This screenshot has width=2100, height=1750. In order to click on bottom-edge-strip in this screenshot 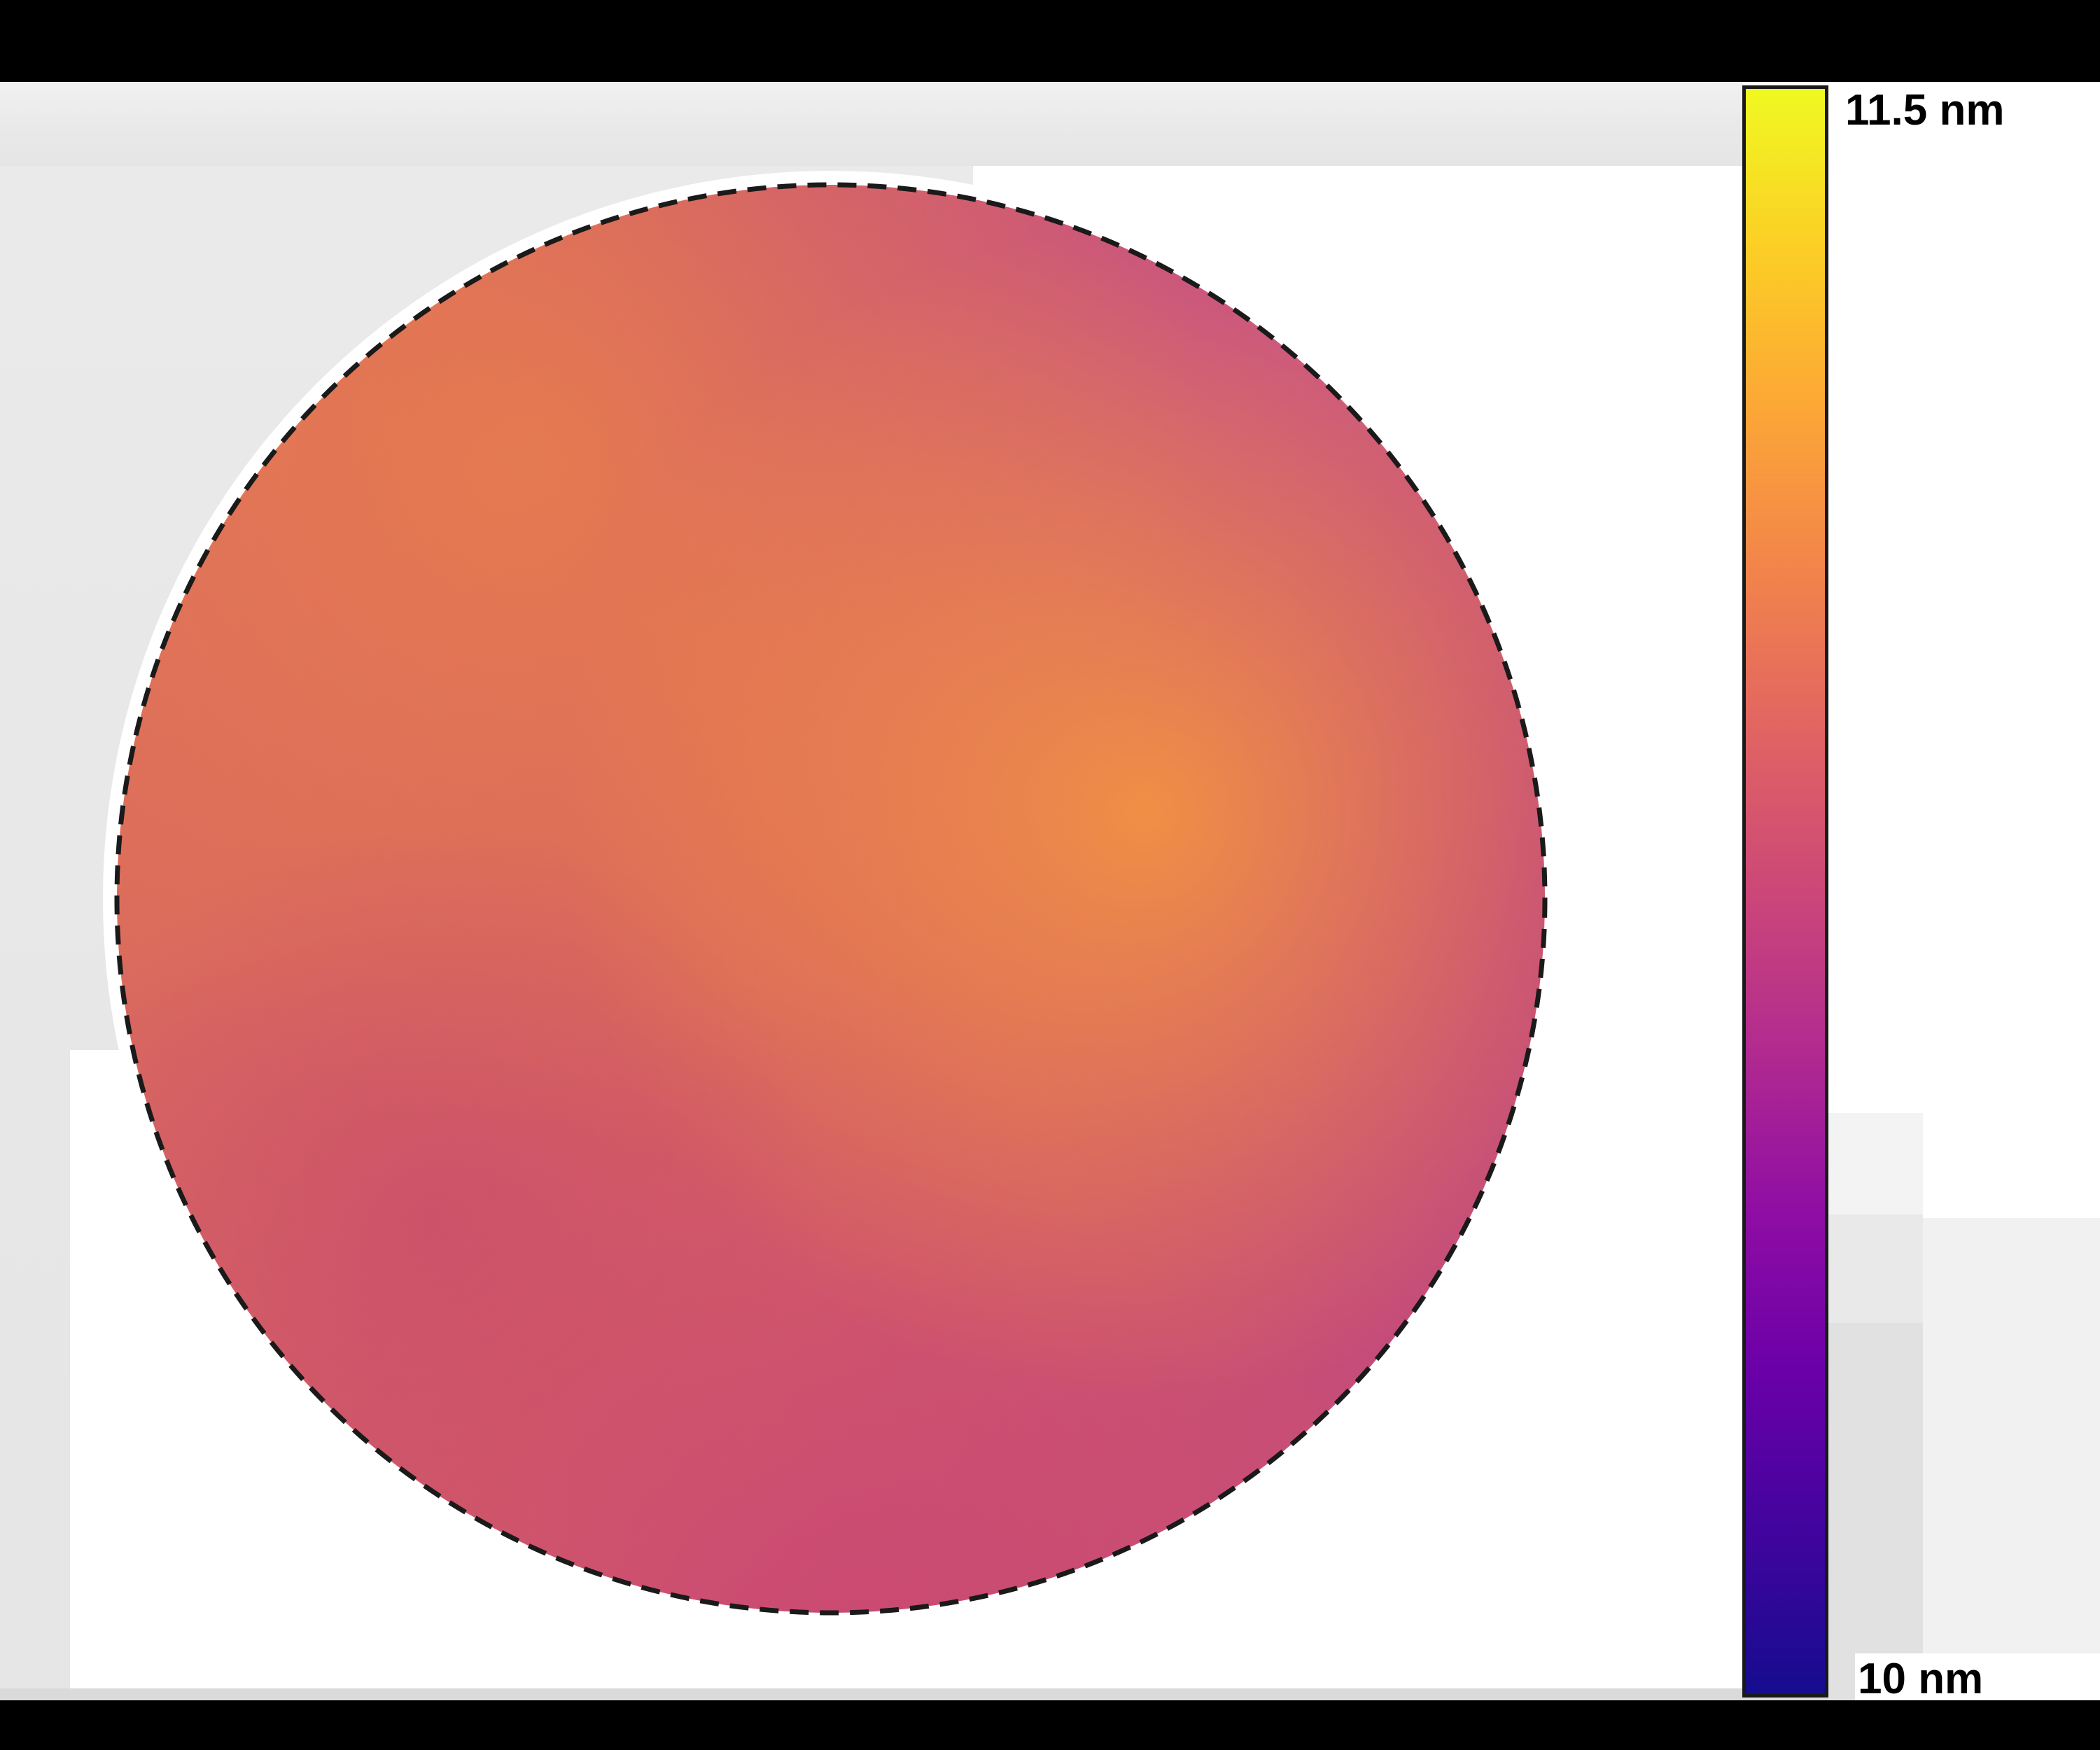, I will do `click(914, 1694)`.